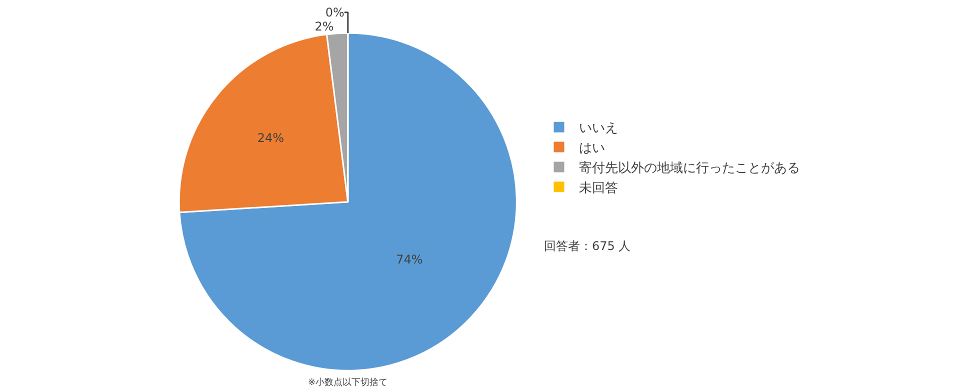 Image resolution: width=980 pixels, height=390 pixels. What do you see at coordinates (334, 12) in the screenshot?
I see `text: 0%` at bounding box center [334, 12].